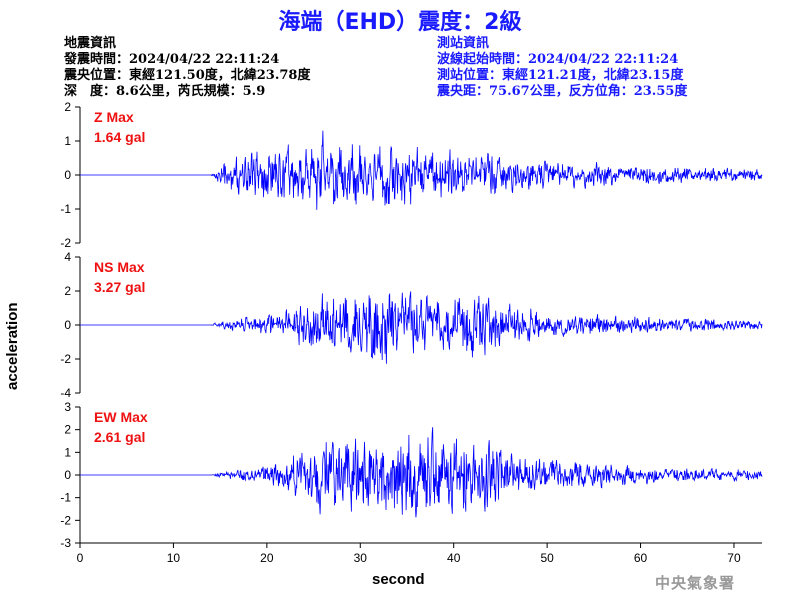 The image size is (800, 600). What do you see at coordinates (120, 287) in the screenshot?
I see `ns-max-value: 3.27 gal` at bounding box center [120, 287].